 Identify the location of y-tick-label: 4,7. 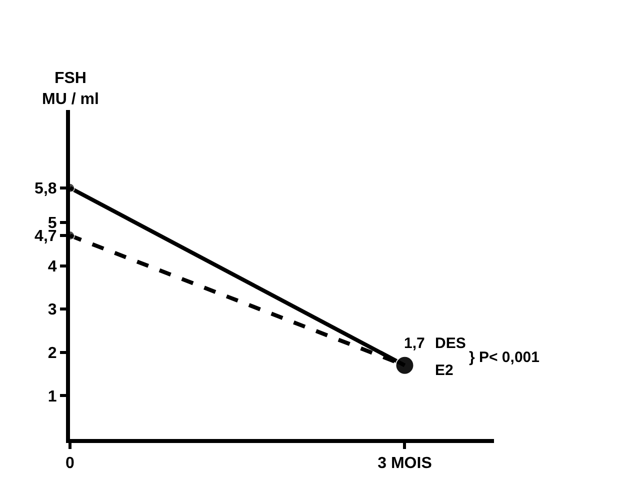
(45, 237).